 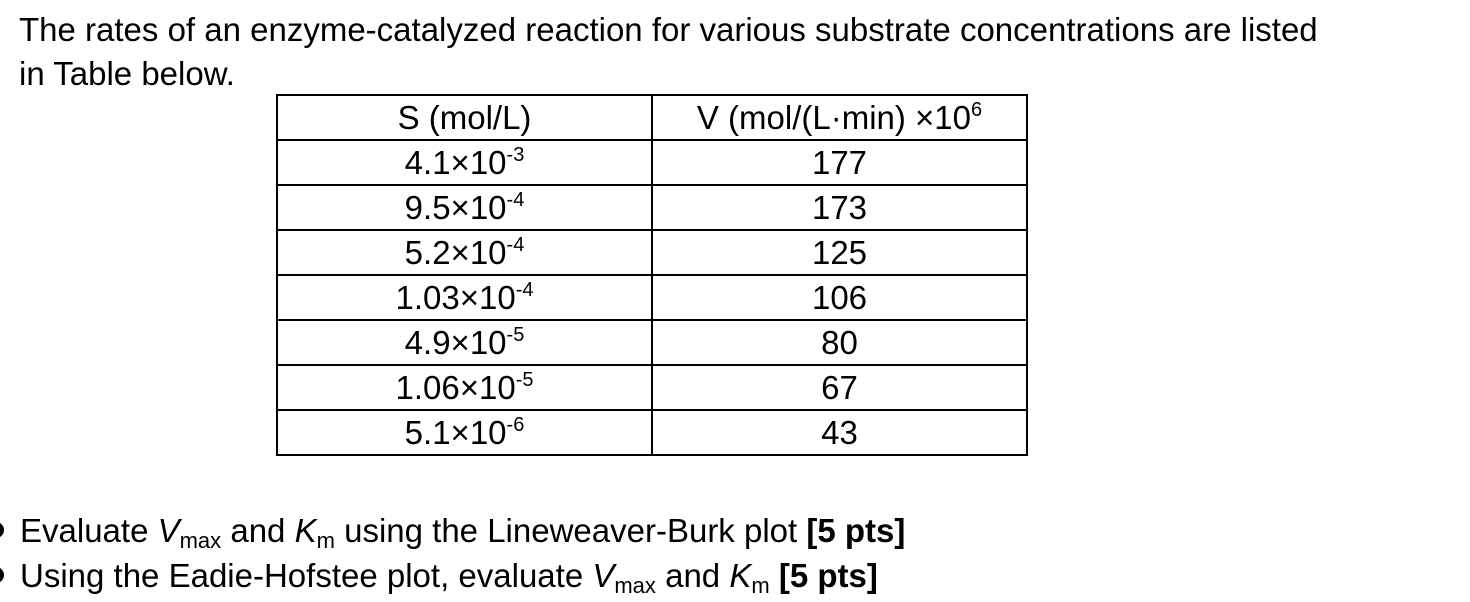 I want to click on header-reaction-rate: V (mol/(L·min) ×106, so click(x=839, y=117).